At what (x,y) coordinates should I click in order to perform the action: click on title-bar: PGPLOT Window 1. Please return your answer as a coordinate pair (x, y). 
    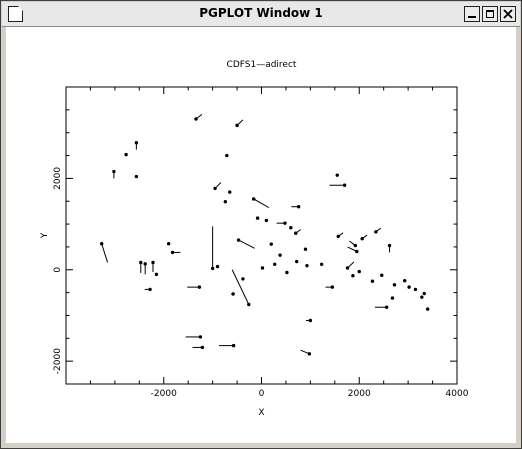
    Looking at the image, I should click on (261, 14).